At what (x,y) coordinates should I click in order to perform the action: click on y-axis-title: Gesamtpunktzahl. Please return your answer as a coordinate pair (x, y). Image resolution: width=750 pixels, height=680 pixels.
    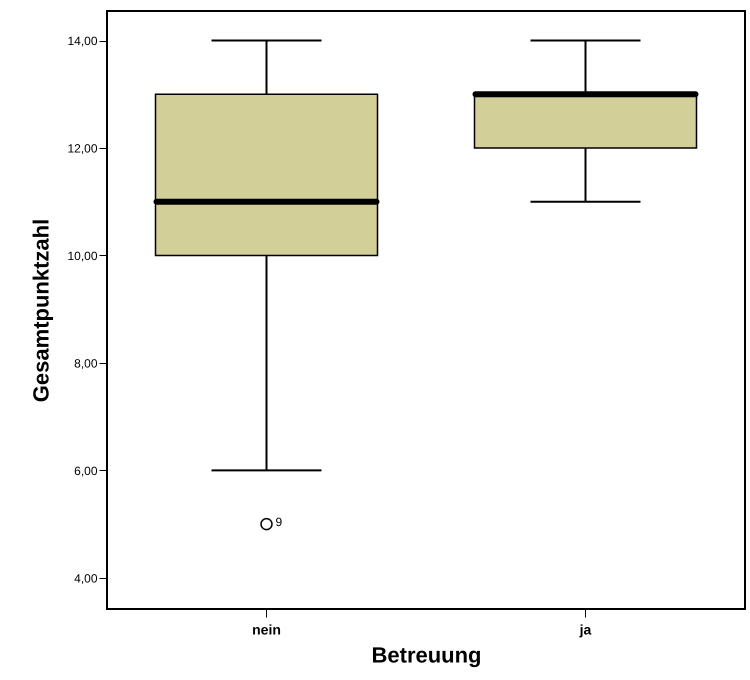
    Looking at the image, I should click on (41, 310).